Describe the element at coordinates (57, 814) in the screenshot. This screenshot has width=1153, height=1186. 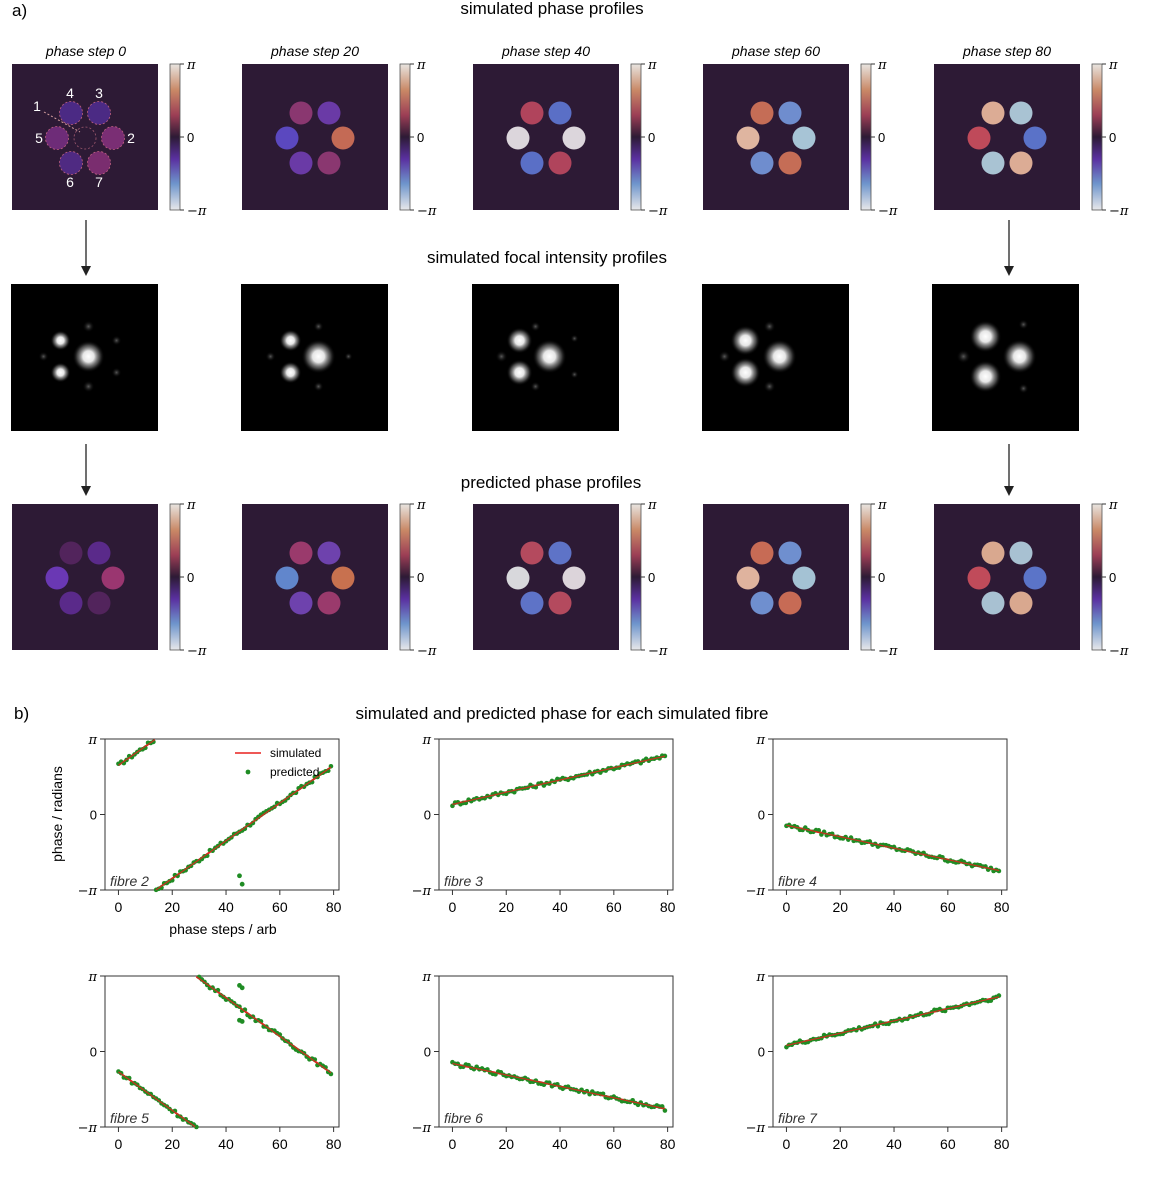
I see `y-axis-label: phase / radians` at that location.